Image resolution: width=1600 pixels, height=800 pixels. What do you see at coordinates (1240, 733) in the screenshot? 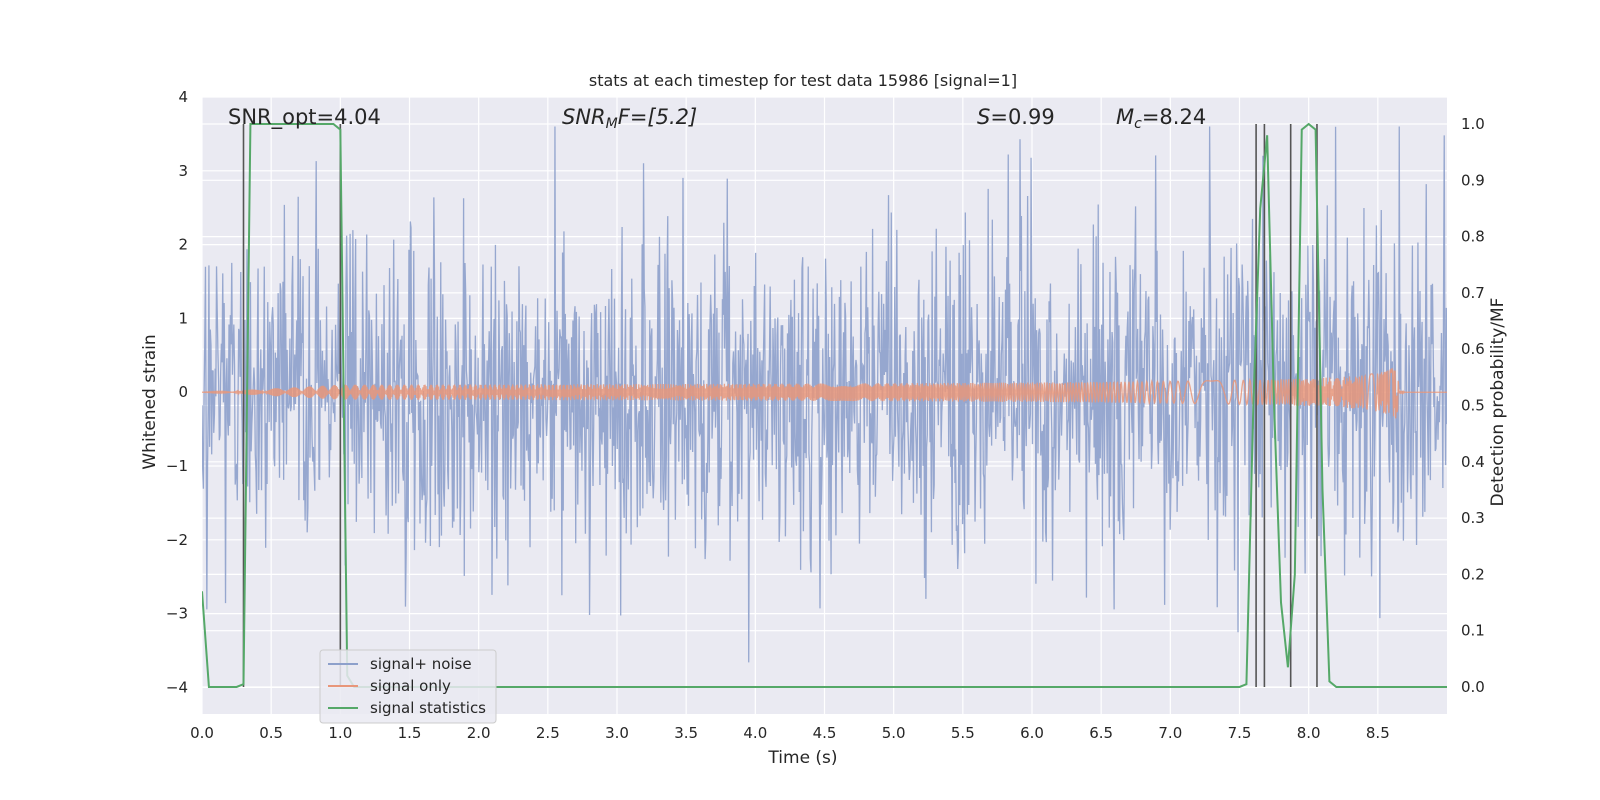
I see `x-tick-label: 7.5` at bounding box center [1240, 733].